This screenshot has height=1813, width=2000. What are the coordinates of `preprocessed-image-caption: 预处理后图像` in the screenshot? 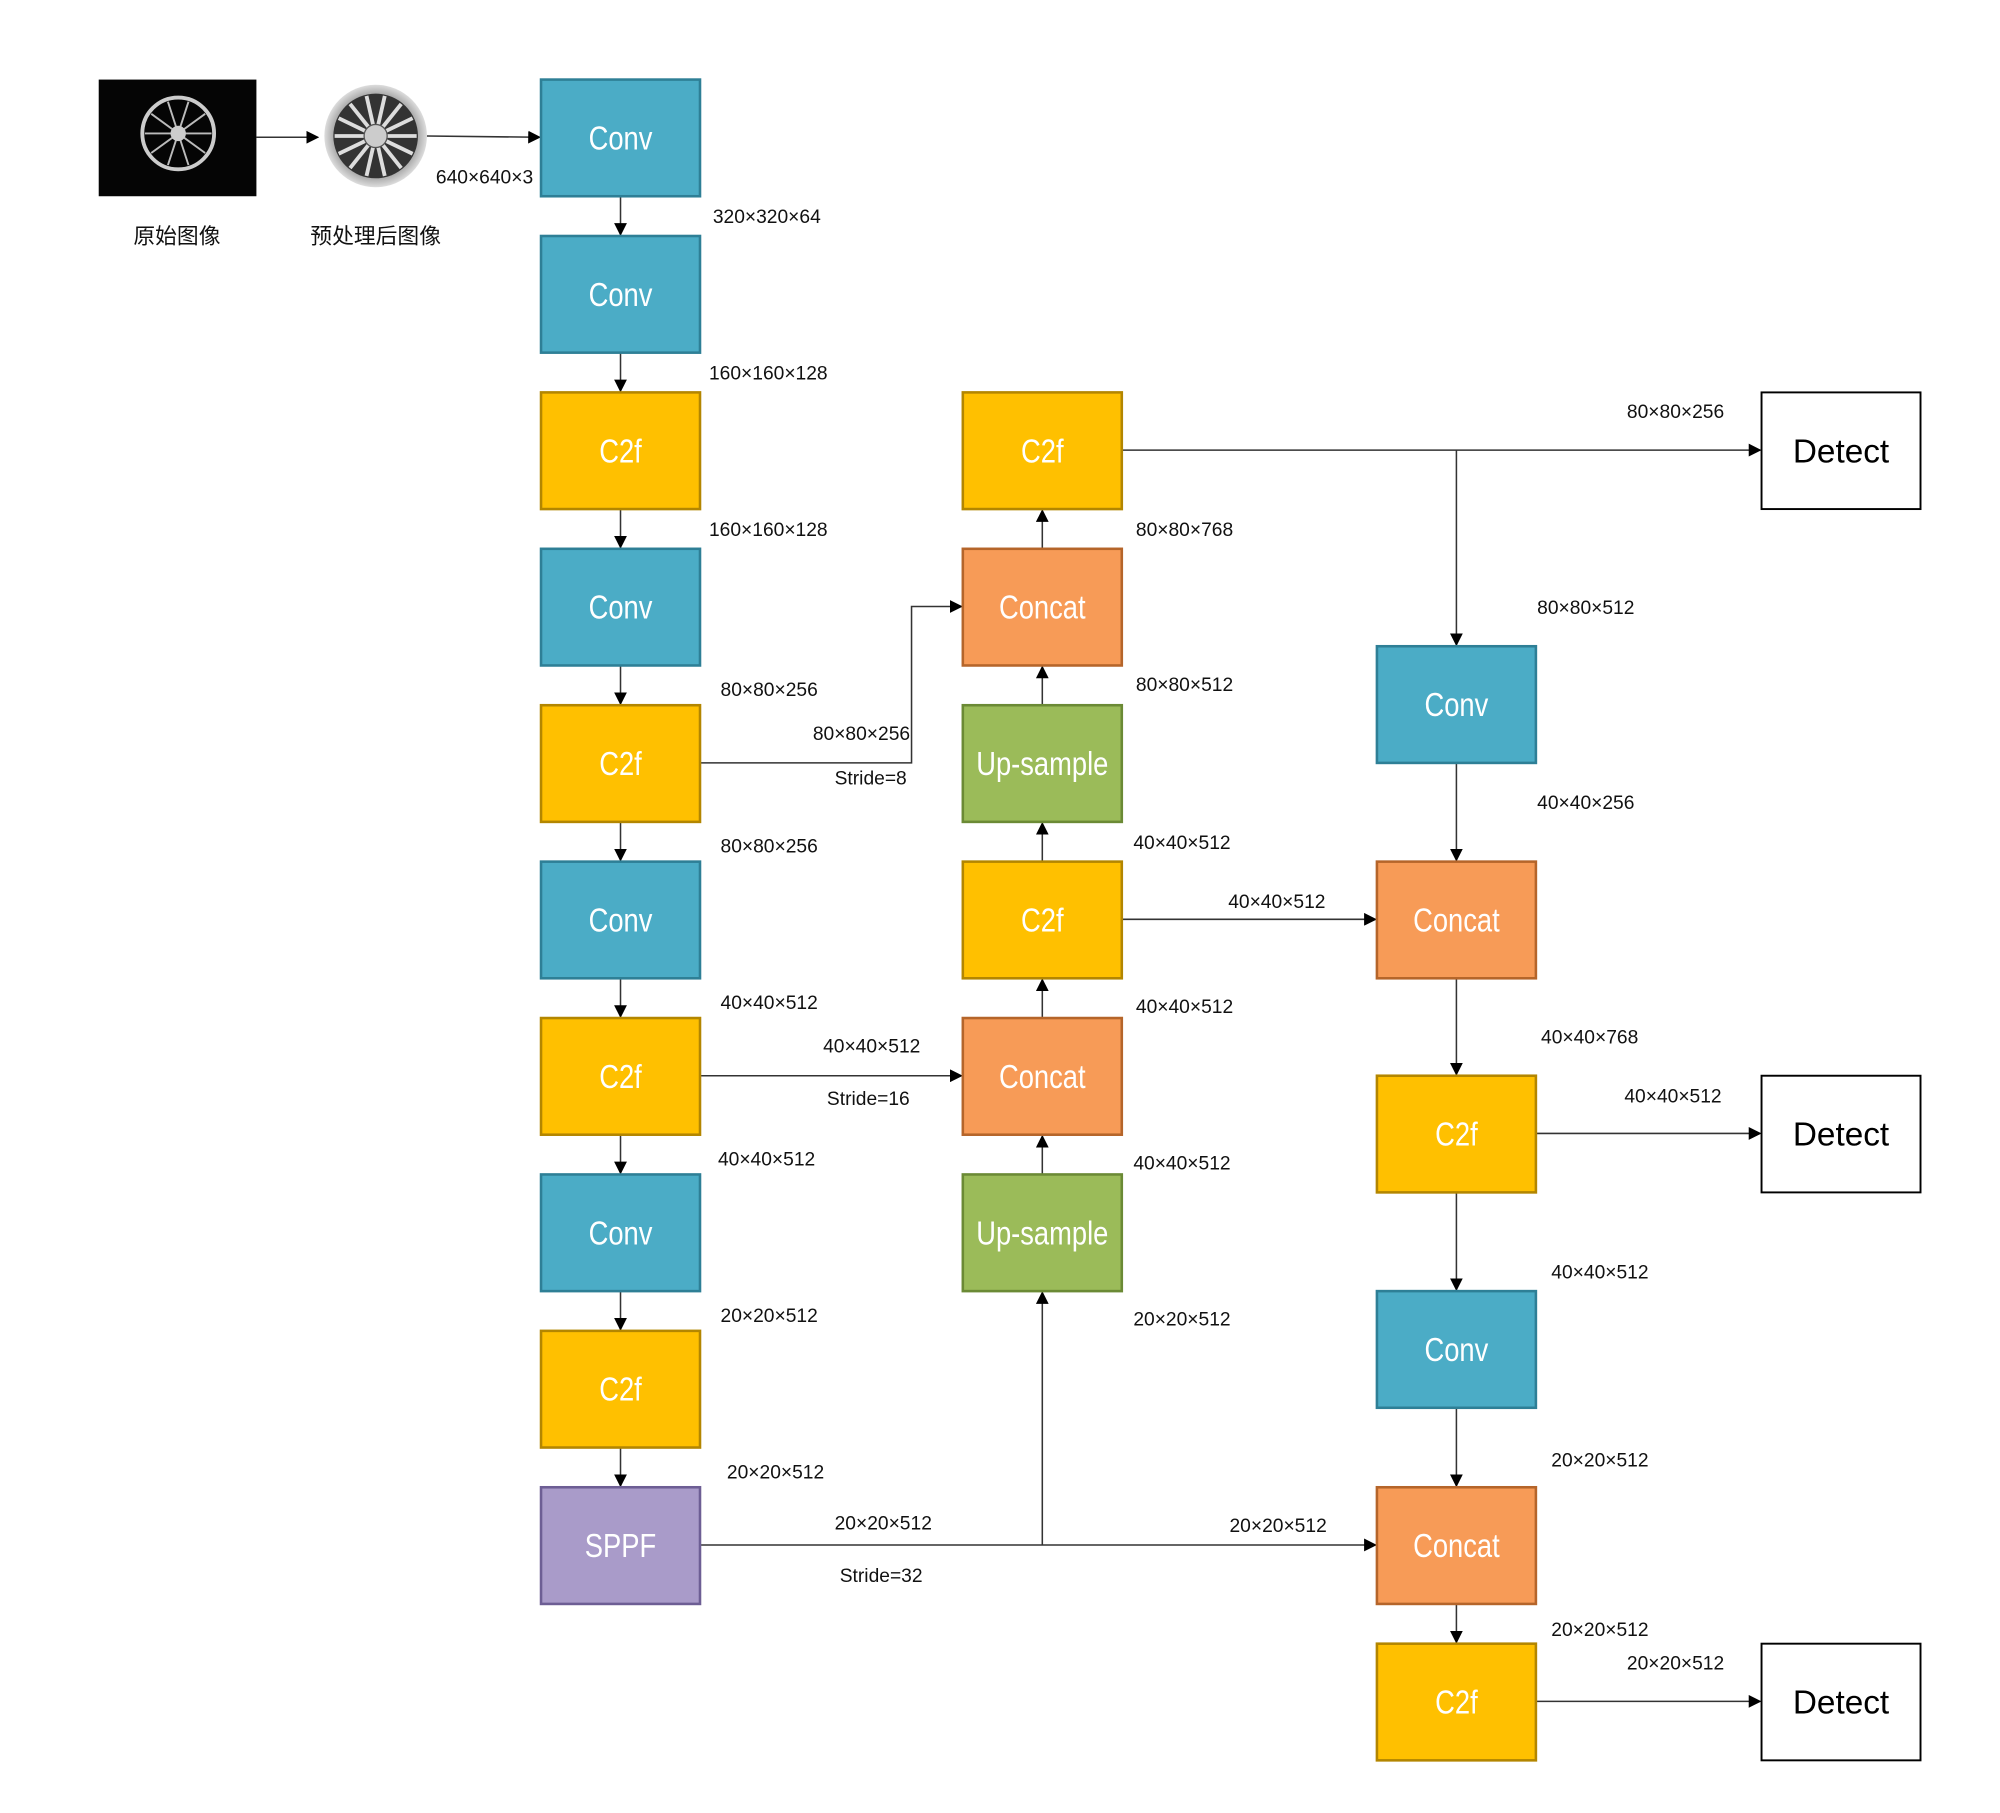 It's located at (375, 237).